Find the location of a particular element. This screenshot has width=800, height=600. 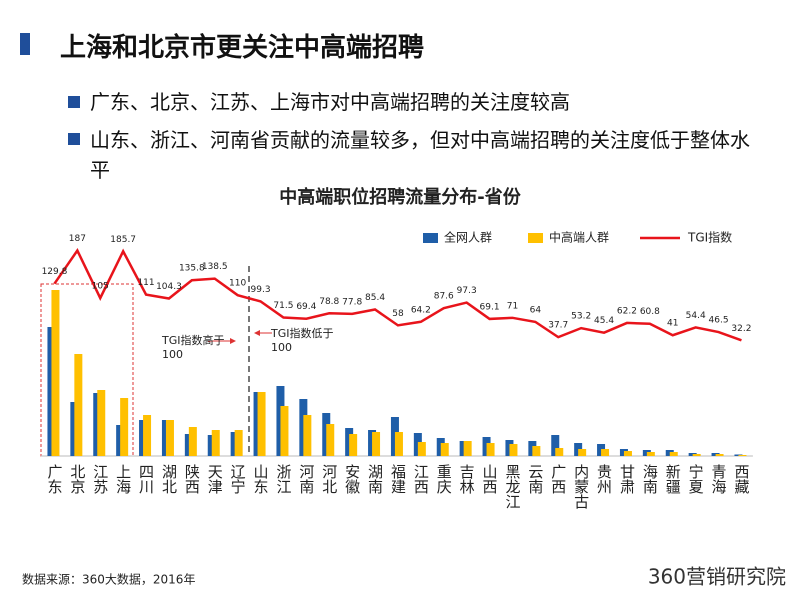

x-tick-label: 新疆 is located at coordinates (673, 479).